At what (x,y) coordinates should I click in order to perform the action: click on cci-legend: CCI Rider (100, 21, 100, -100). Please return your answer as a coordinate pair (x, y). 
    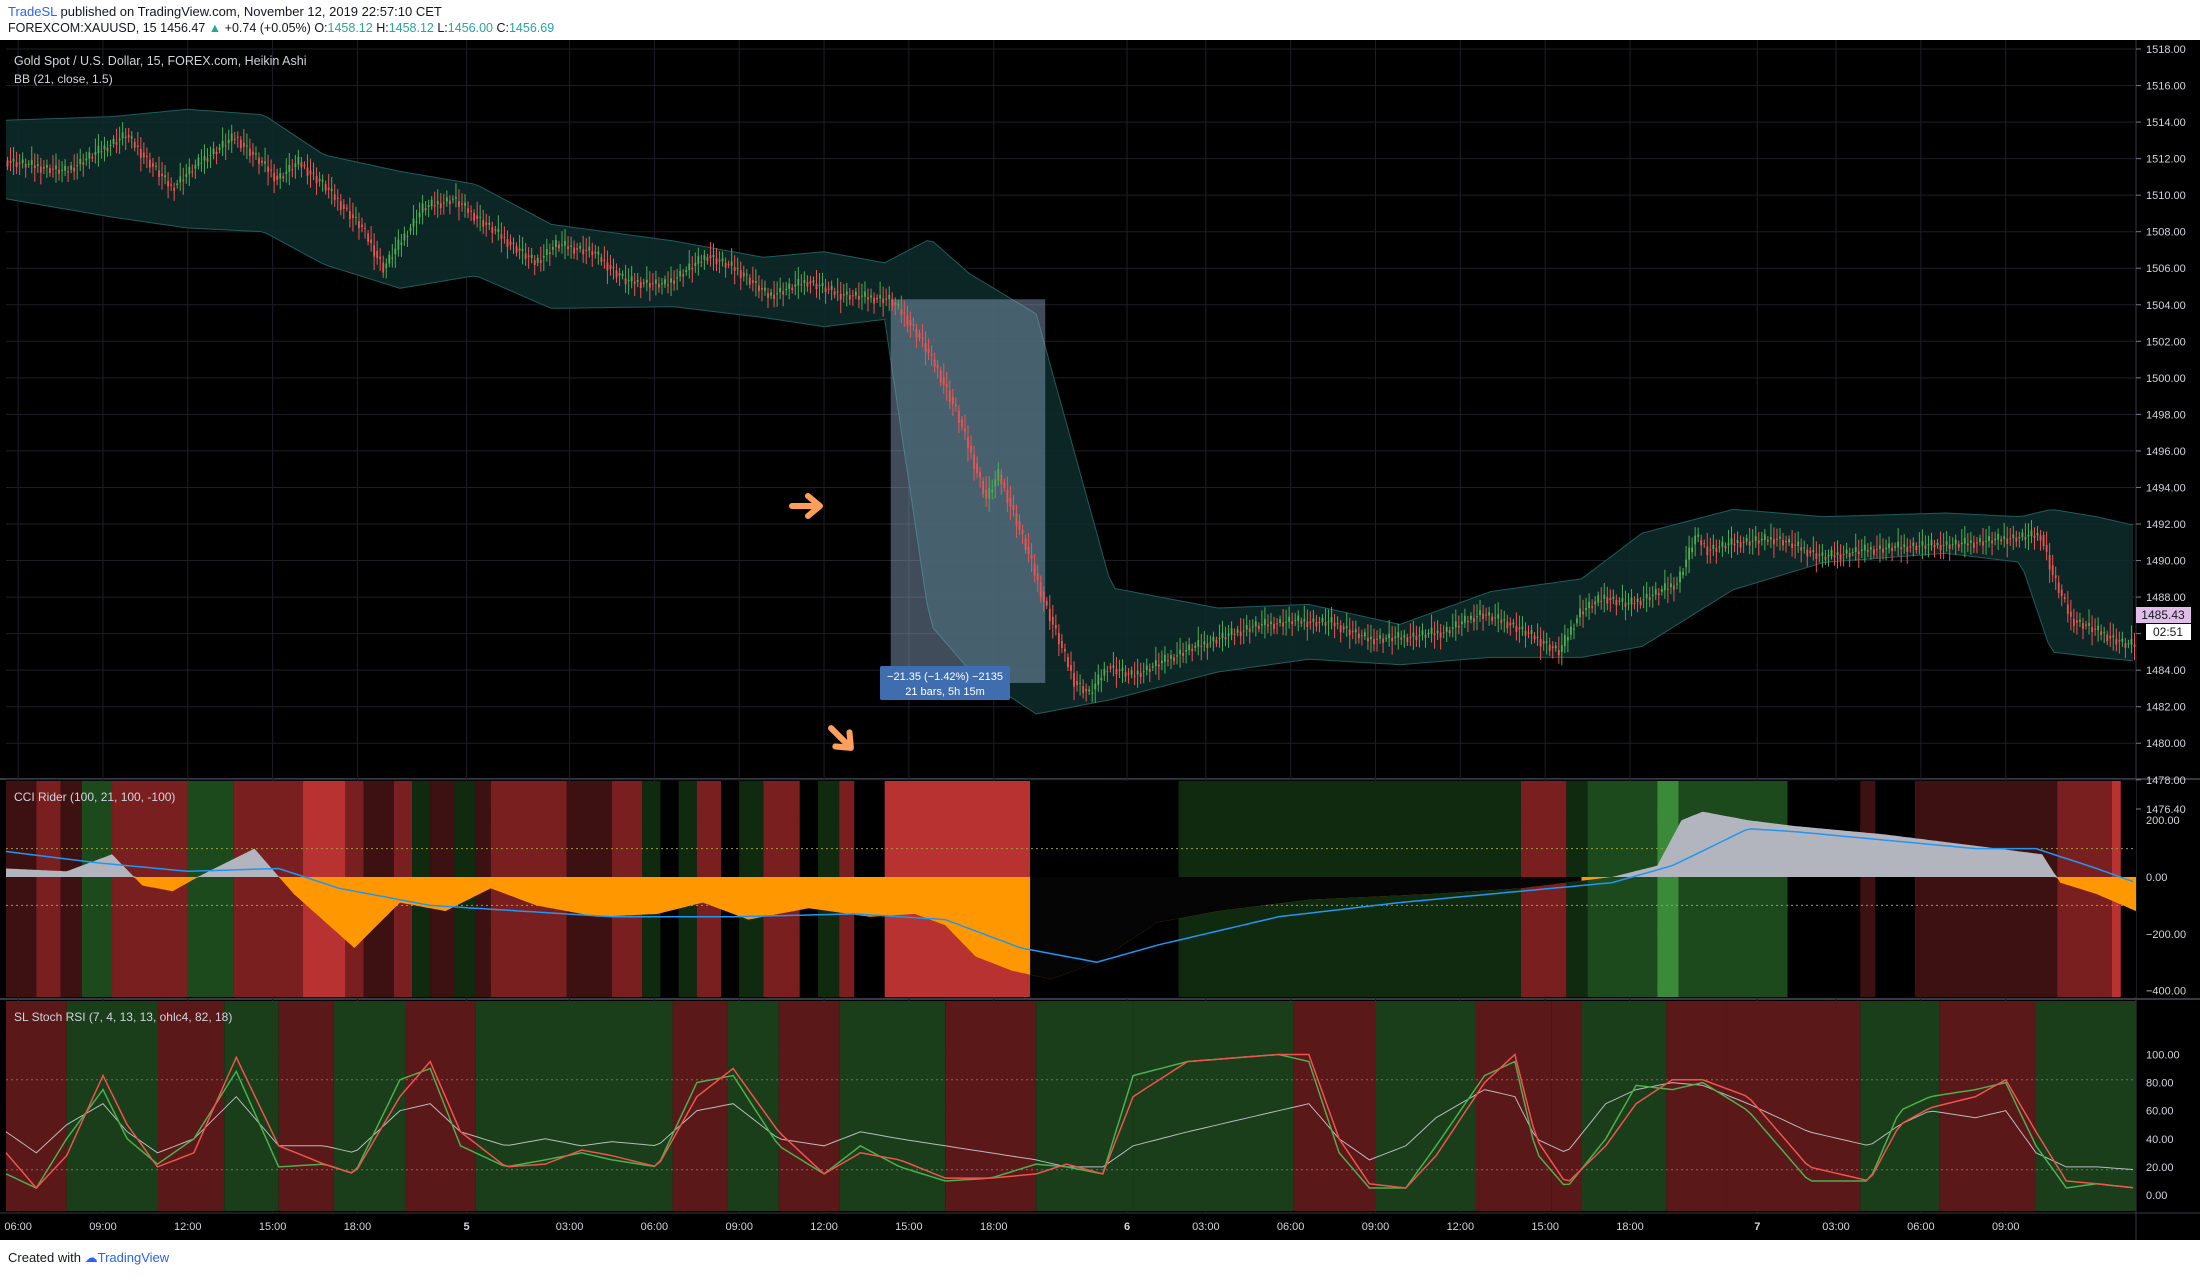
    Looking at the image, I should click on (95, 797).